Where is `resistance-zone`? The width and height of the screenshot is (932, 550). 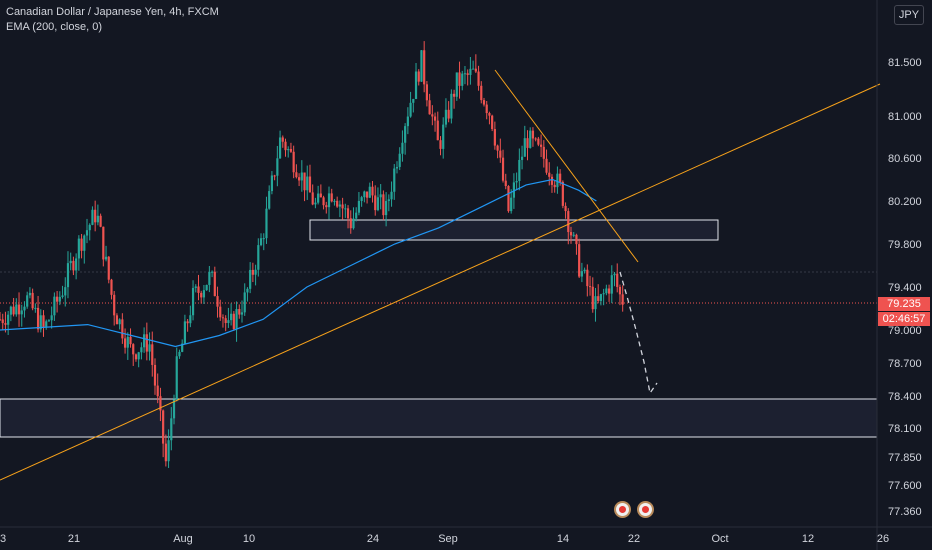
resistance-zone is located at coordinates (514, 230).